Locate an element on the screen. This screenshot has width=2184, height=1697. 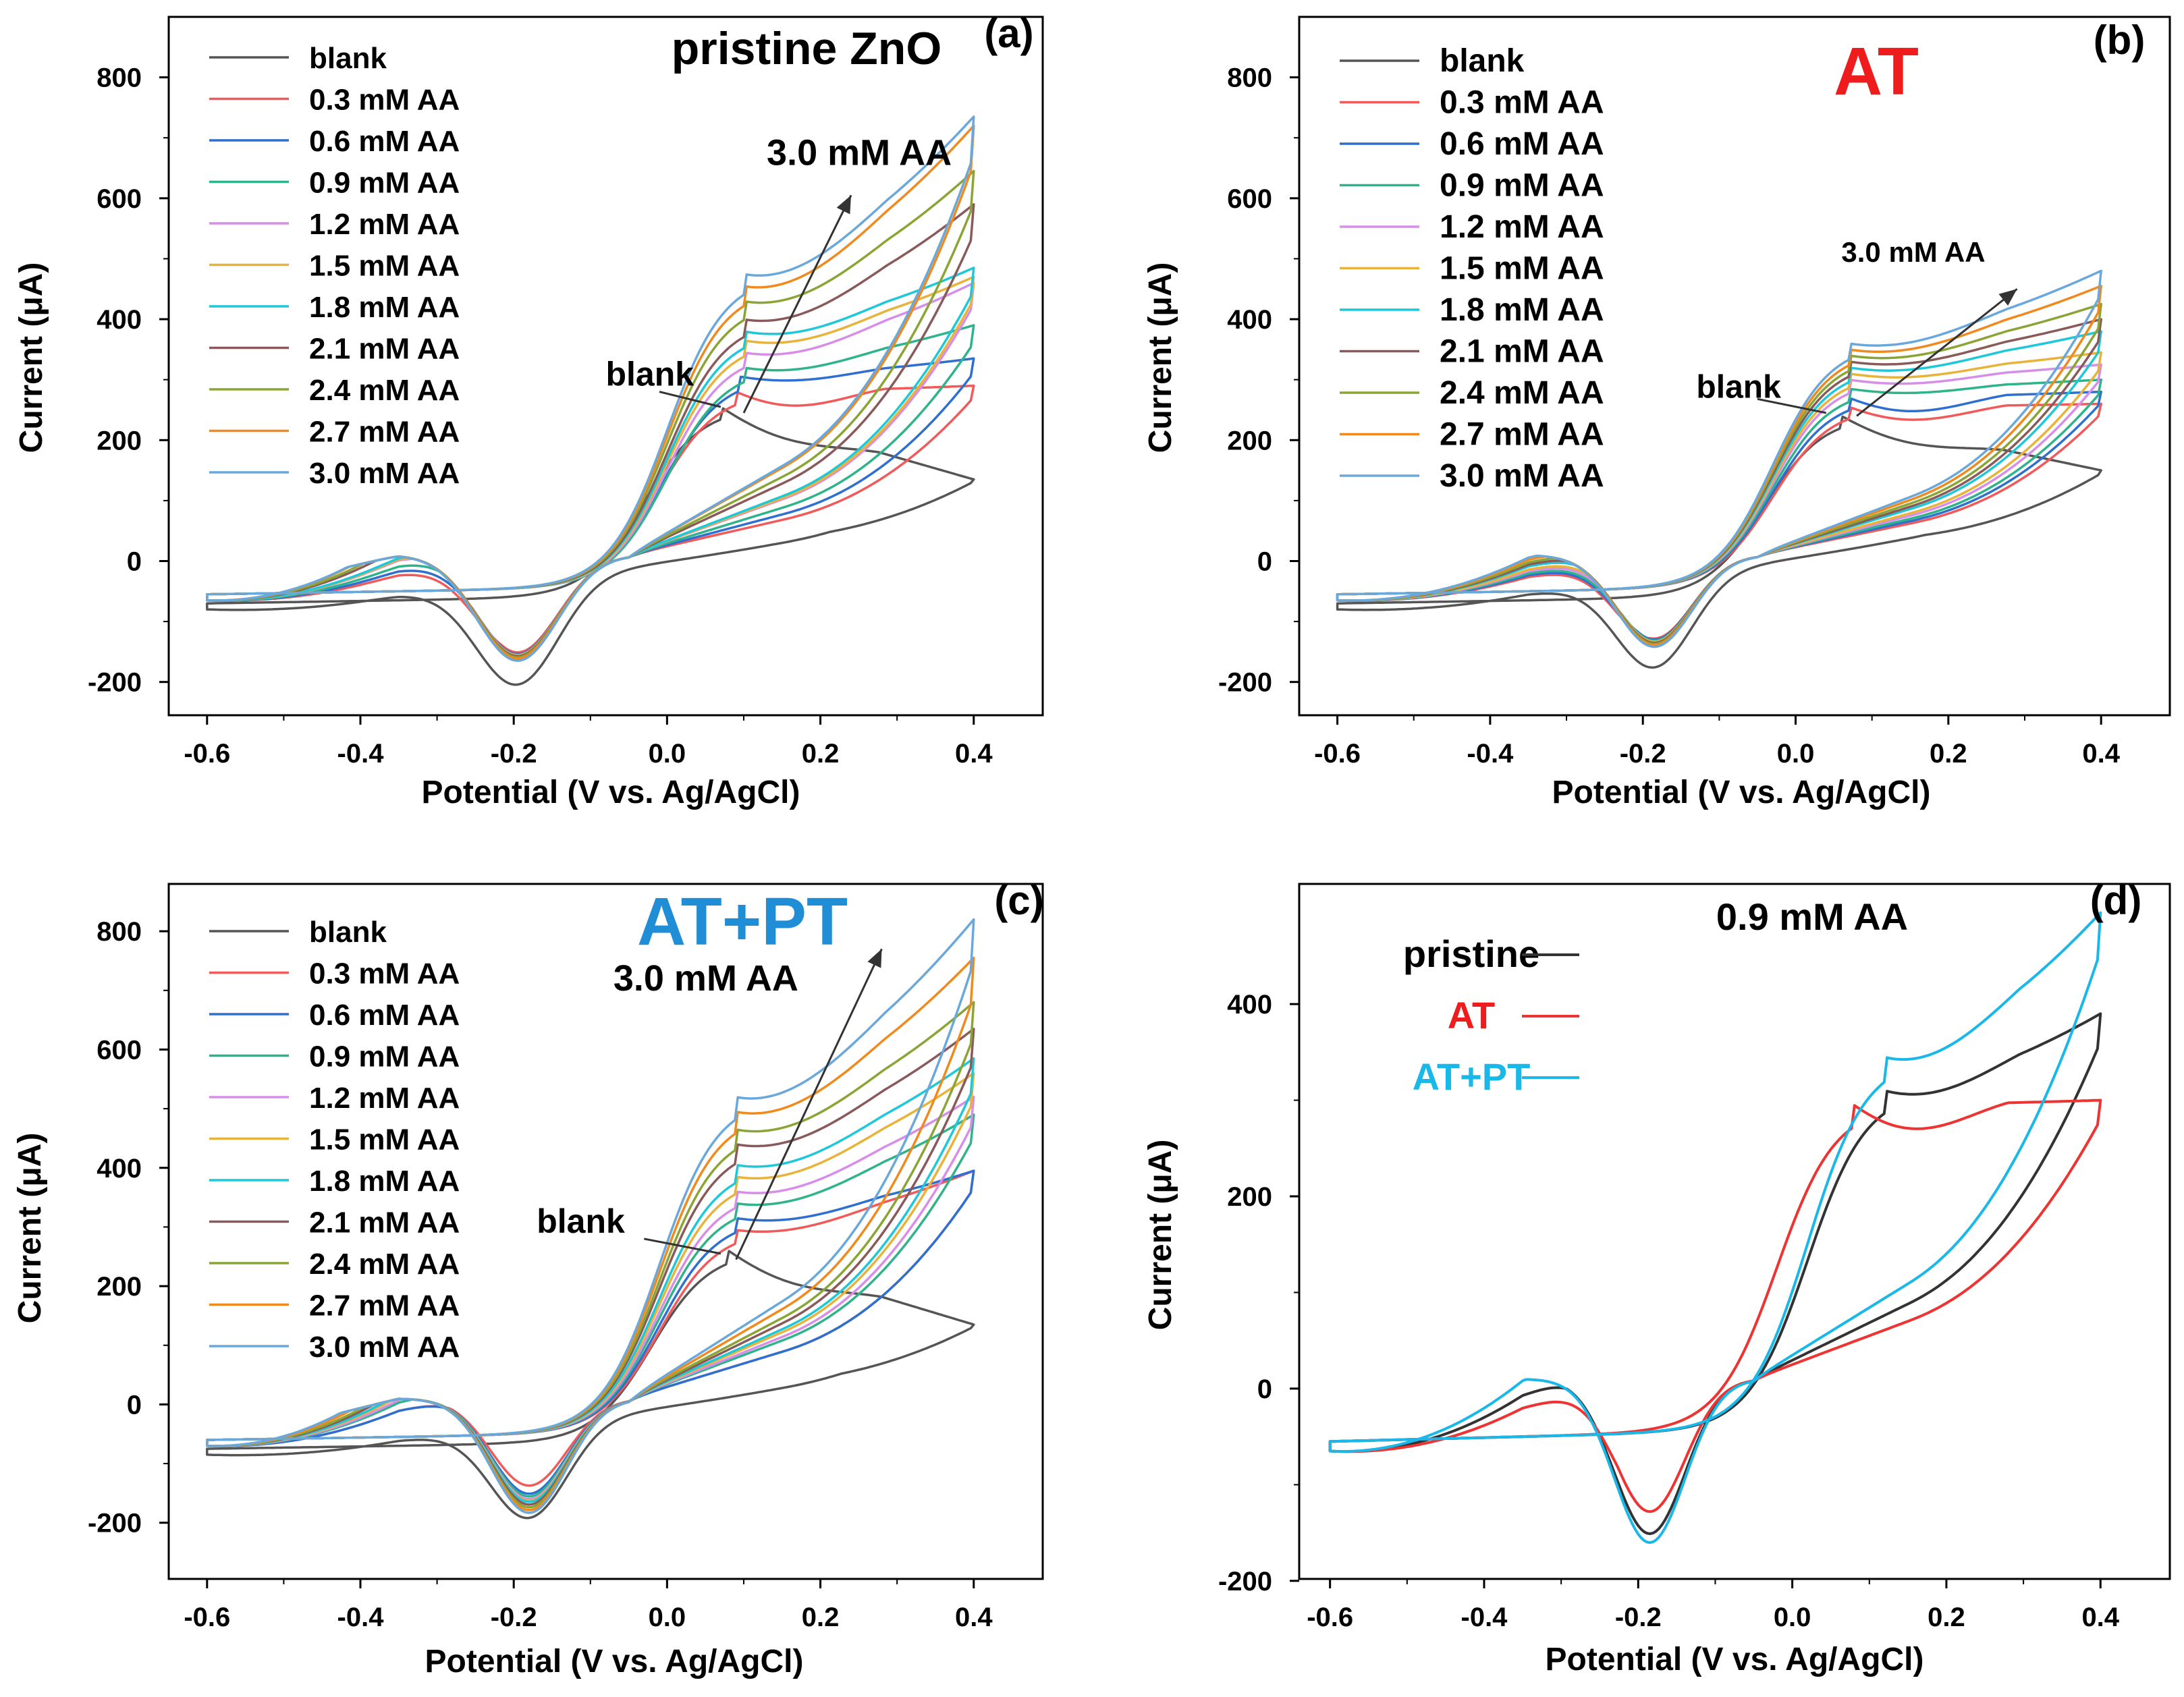
panel-label: (c) is located at coordinates (1018, 901).